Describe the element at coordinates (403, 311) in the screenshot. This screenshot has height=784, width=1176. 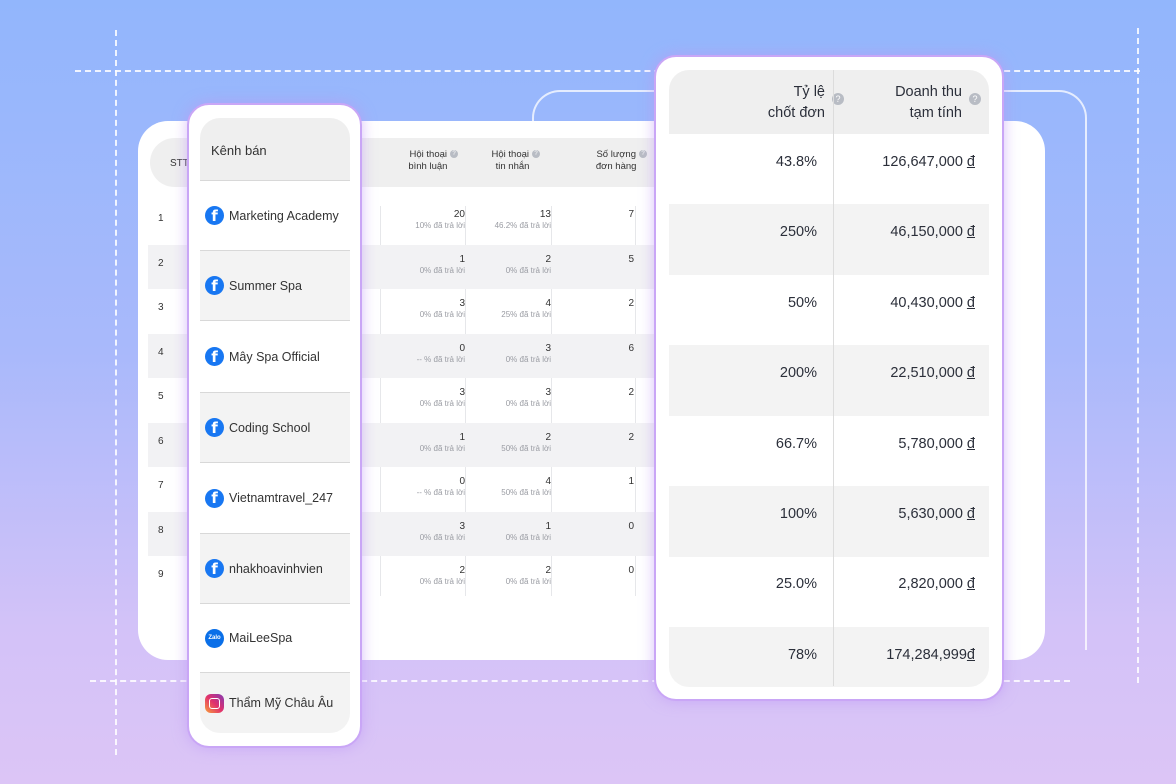
I see `table-row: 3 3 0% đã trả lời 4 25% đã trả lời 2` at that location.